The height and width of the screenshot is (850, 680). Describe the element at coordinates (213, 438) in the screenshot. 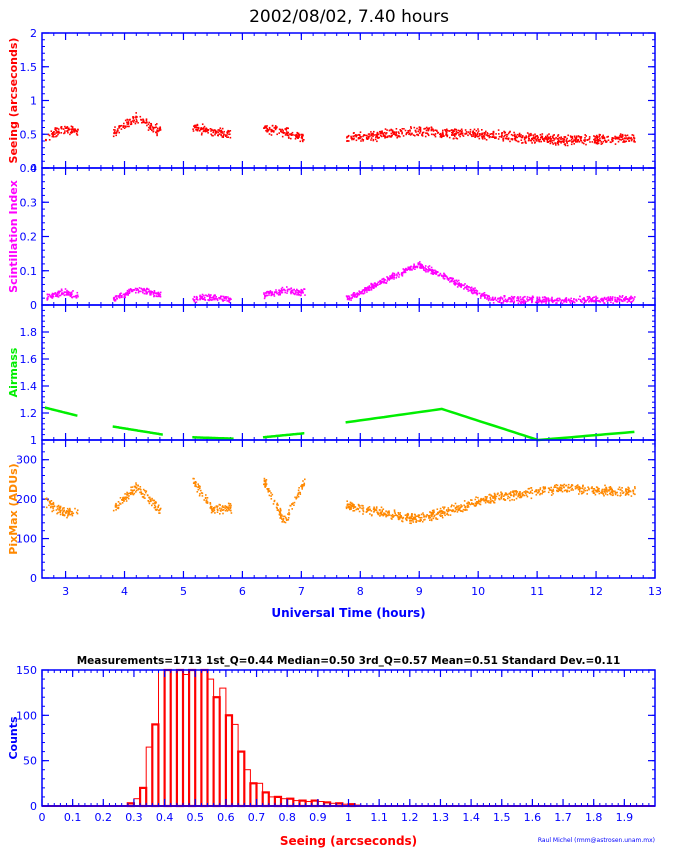

I see `series-line` at that location.